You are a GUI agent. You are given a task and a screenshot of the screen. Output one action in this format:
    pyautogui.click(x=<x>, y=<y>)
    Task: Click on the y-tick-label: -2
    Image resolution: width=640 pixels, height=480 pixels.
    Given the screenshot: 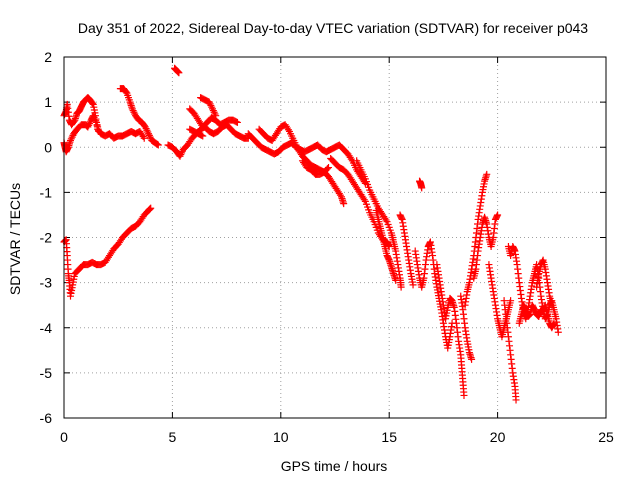 What is the action you would take?
    pyautogui.click(x=46, y=238)
    